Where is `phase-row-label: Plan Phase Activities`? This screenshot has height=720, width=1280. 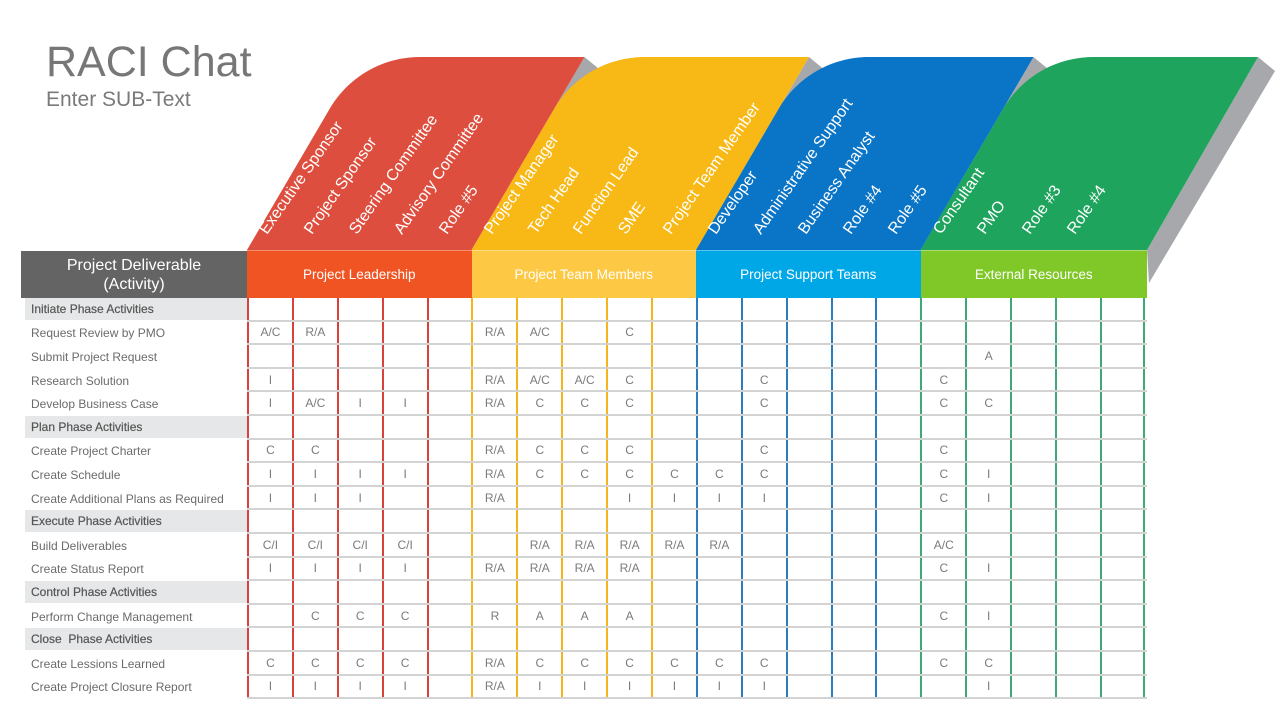 phase-row-label: Plan Phase Activities is located at coordinates (136, 427).